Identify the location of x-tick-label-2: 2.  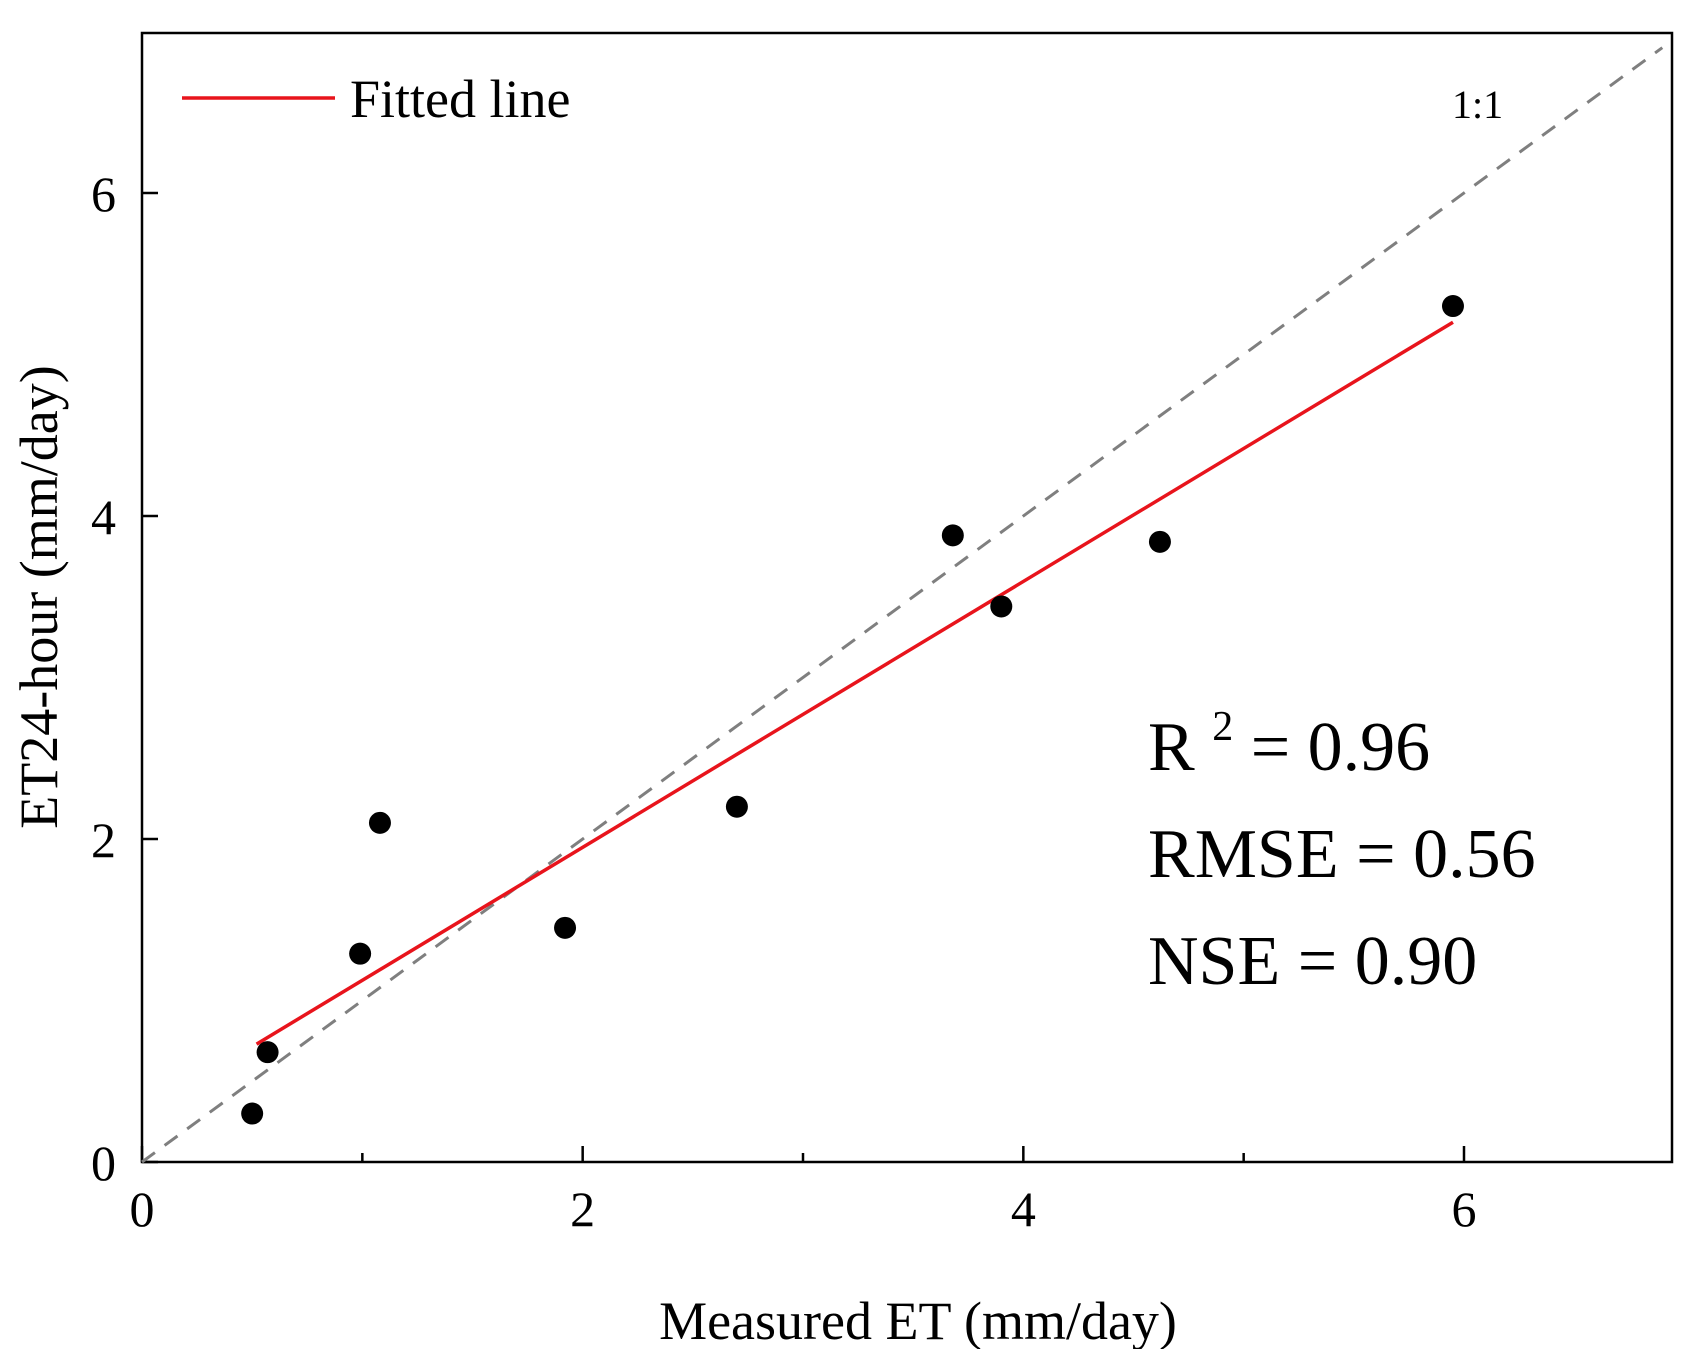
(582, 1209).